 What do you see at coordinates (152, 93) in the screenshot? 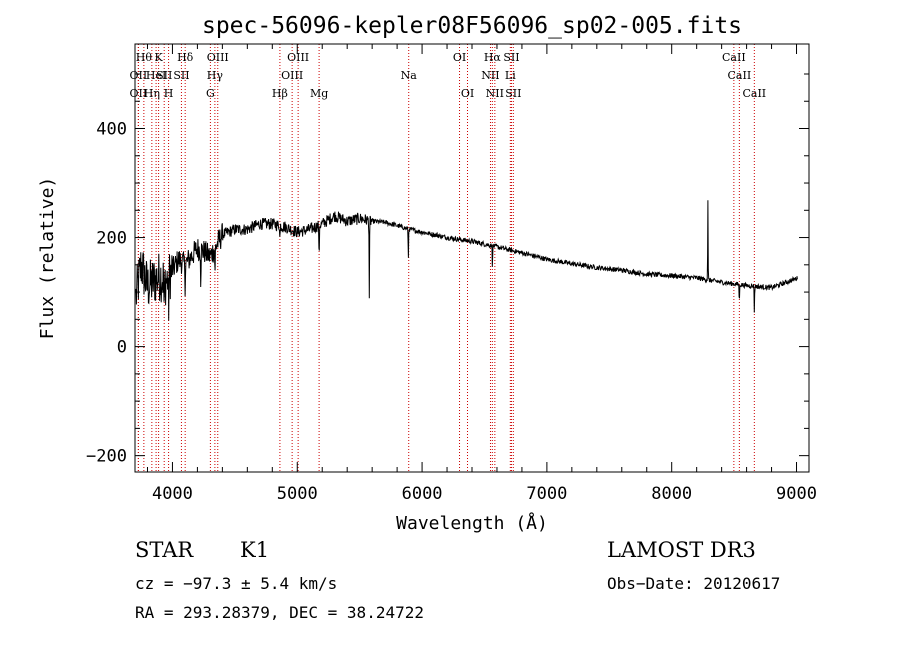
I see `line-marker-label: Hη` at bounding box center [152, 93].